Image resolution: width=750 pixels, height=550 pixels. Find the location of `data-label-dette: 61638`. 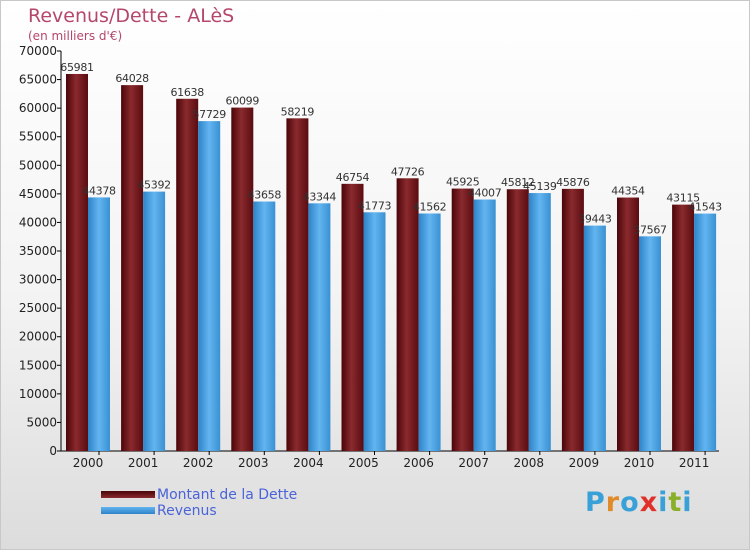

data-label-dette: 61638 is located at coordinates (187, 92).